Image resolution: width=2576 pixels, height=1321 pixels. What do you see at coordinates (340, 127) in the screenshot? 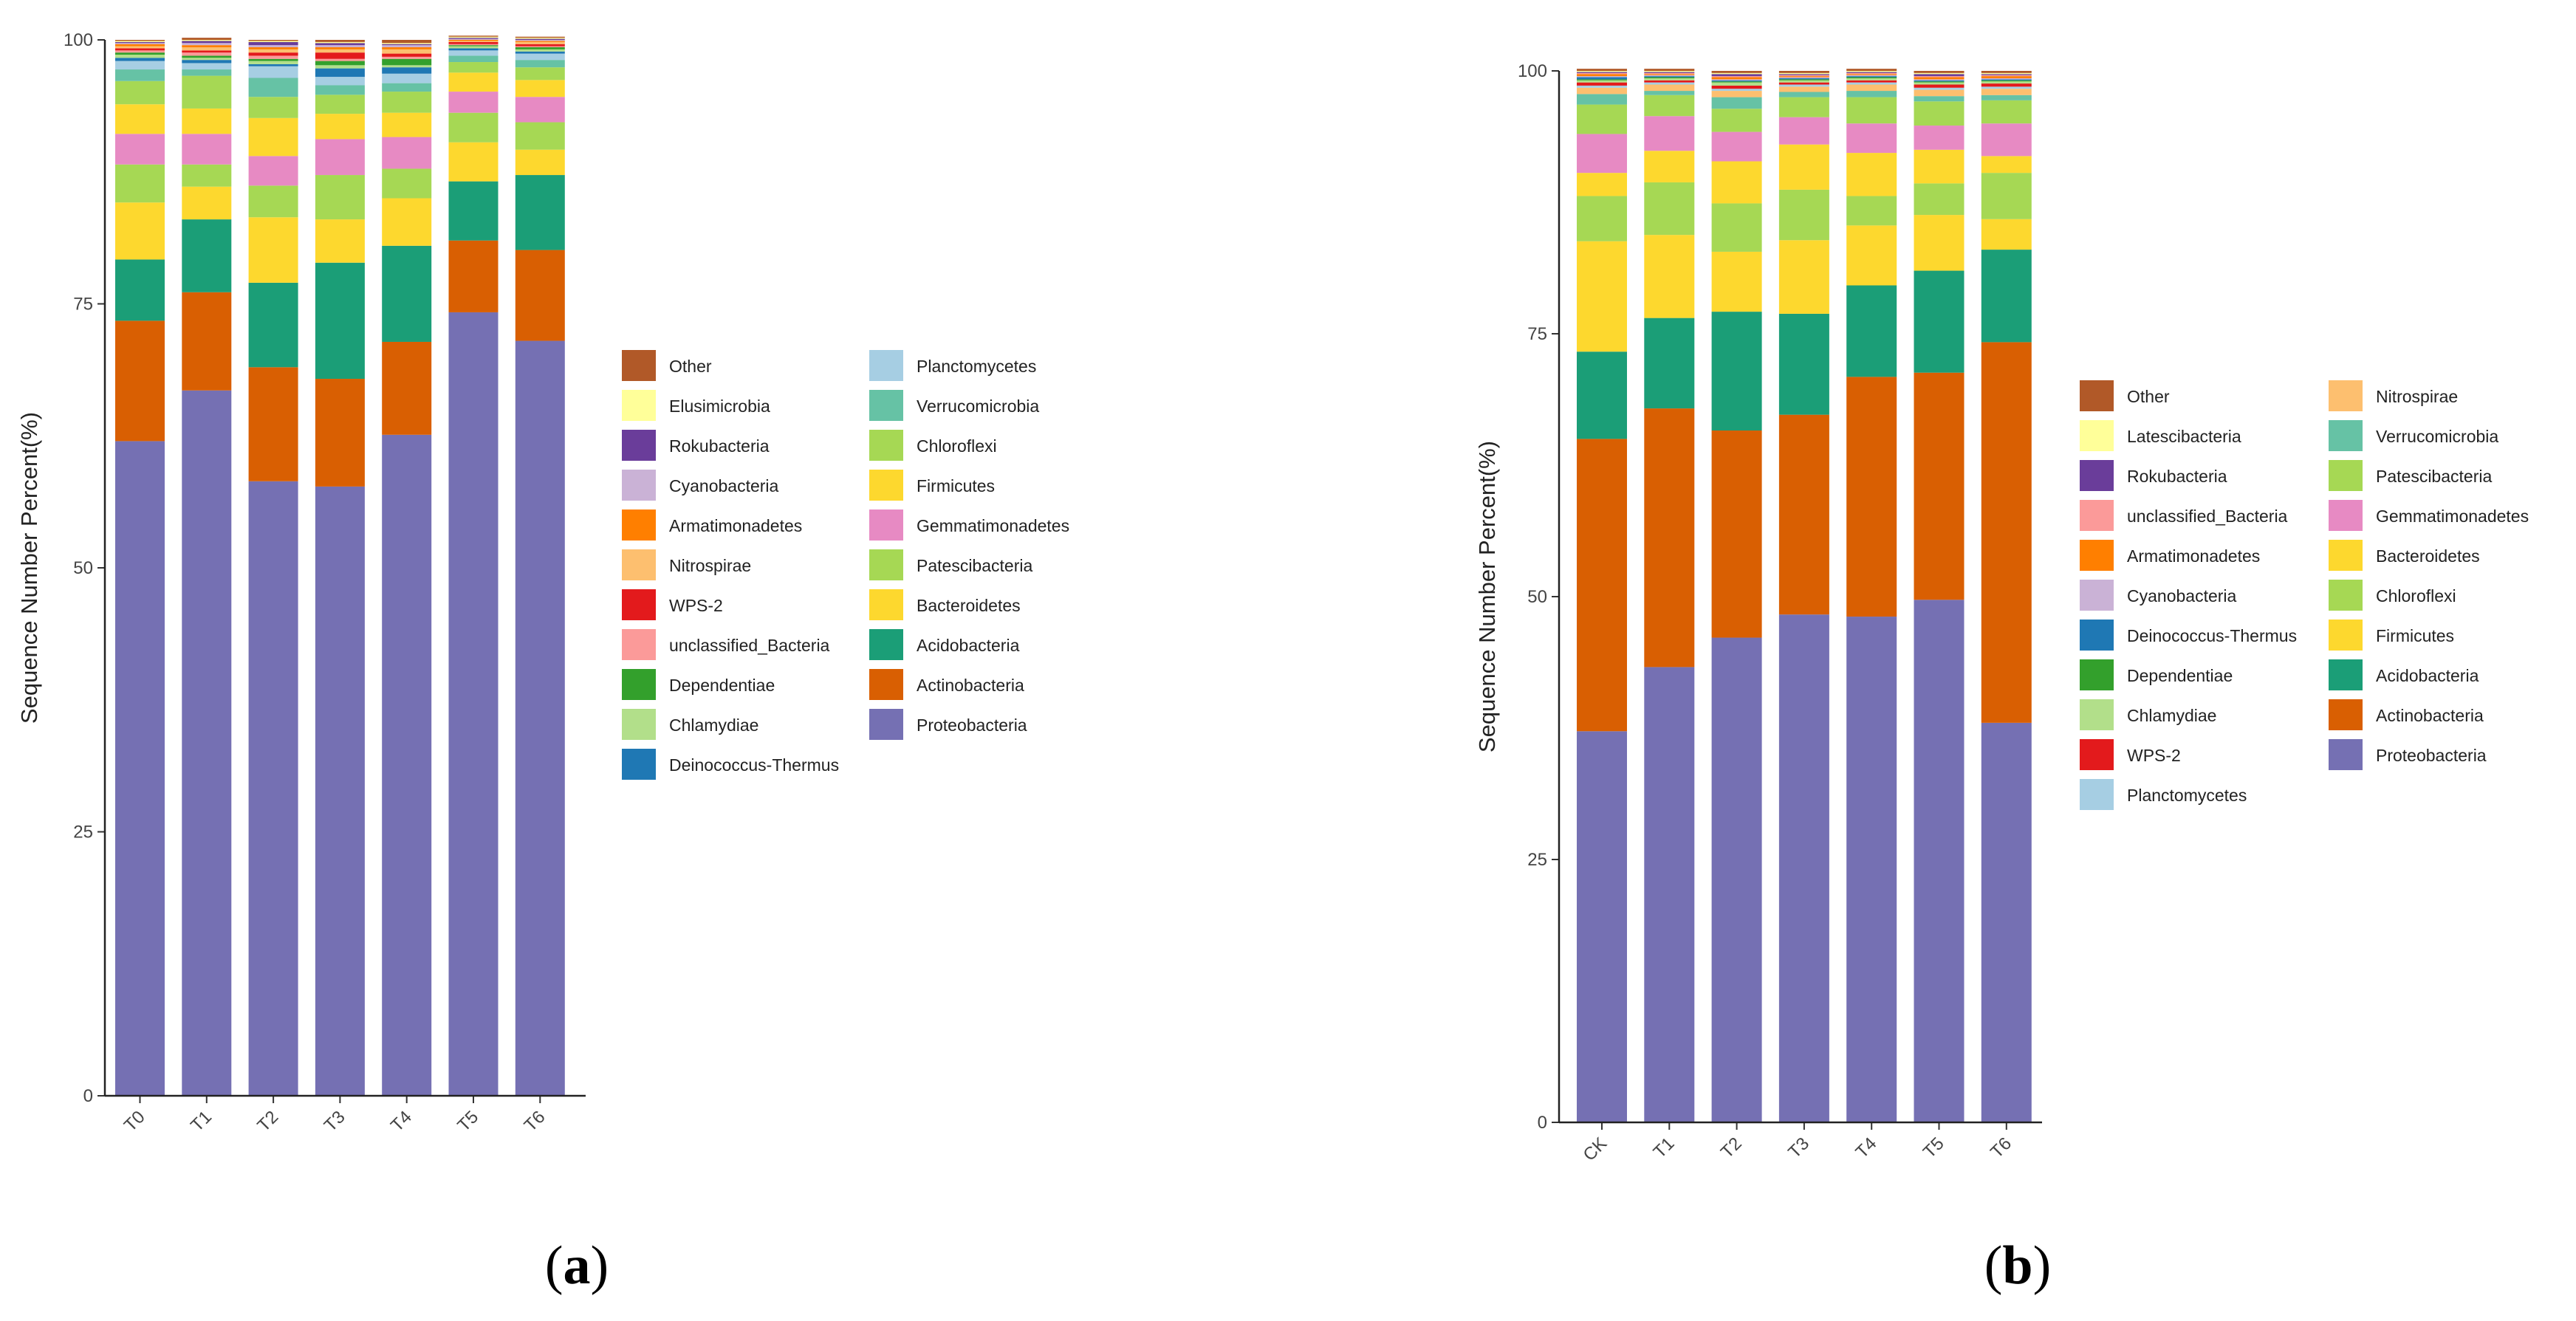
I see `chart-a-bar-t3-firmicutes` at bounding box center [340, 127].